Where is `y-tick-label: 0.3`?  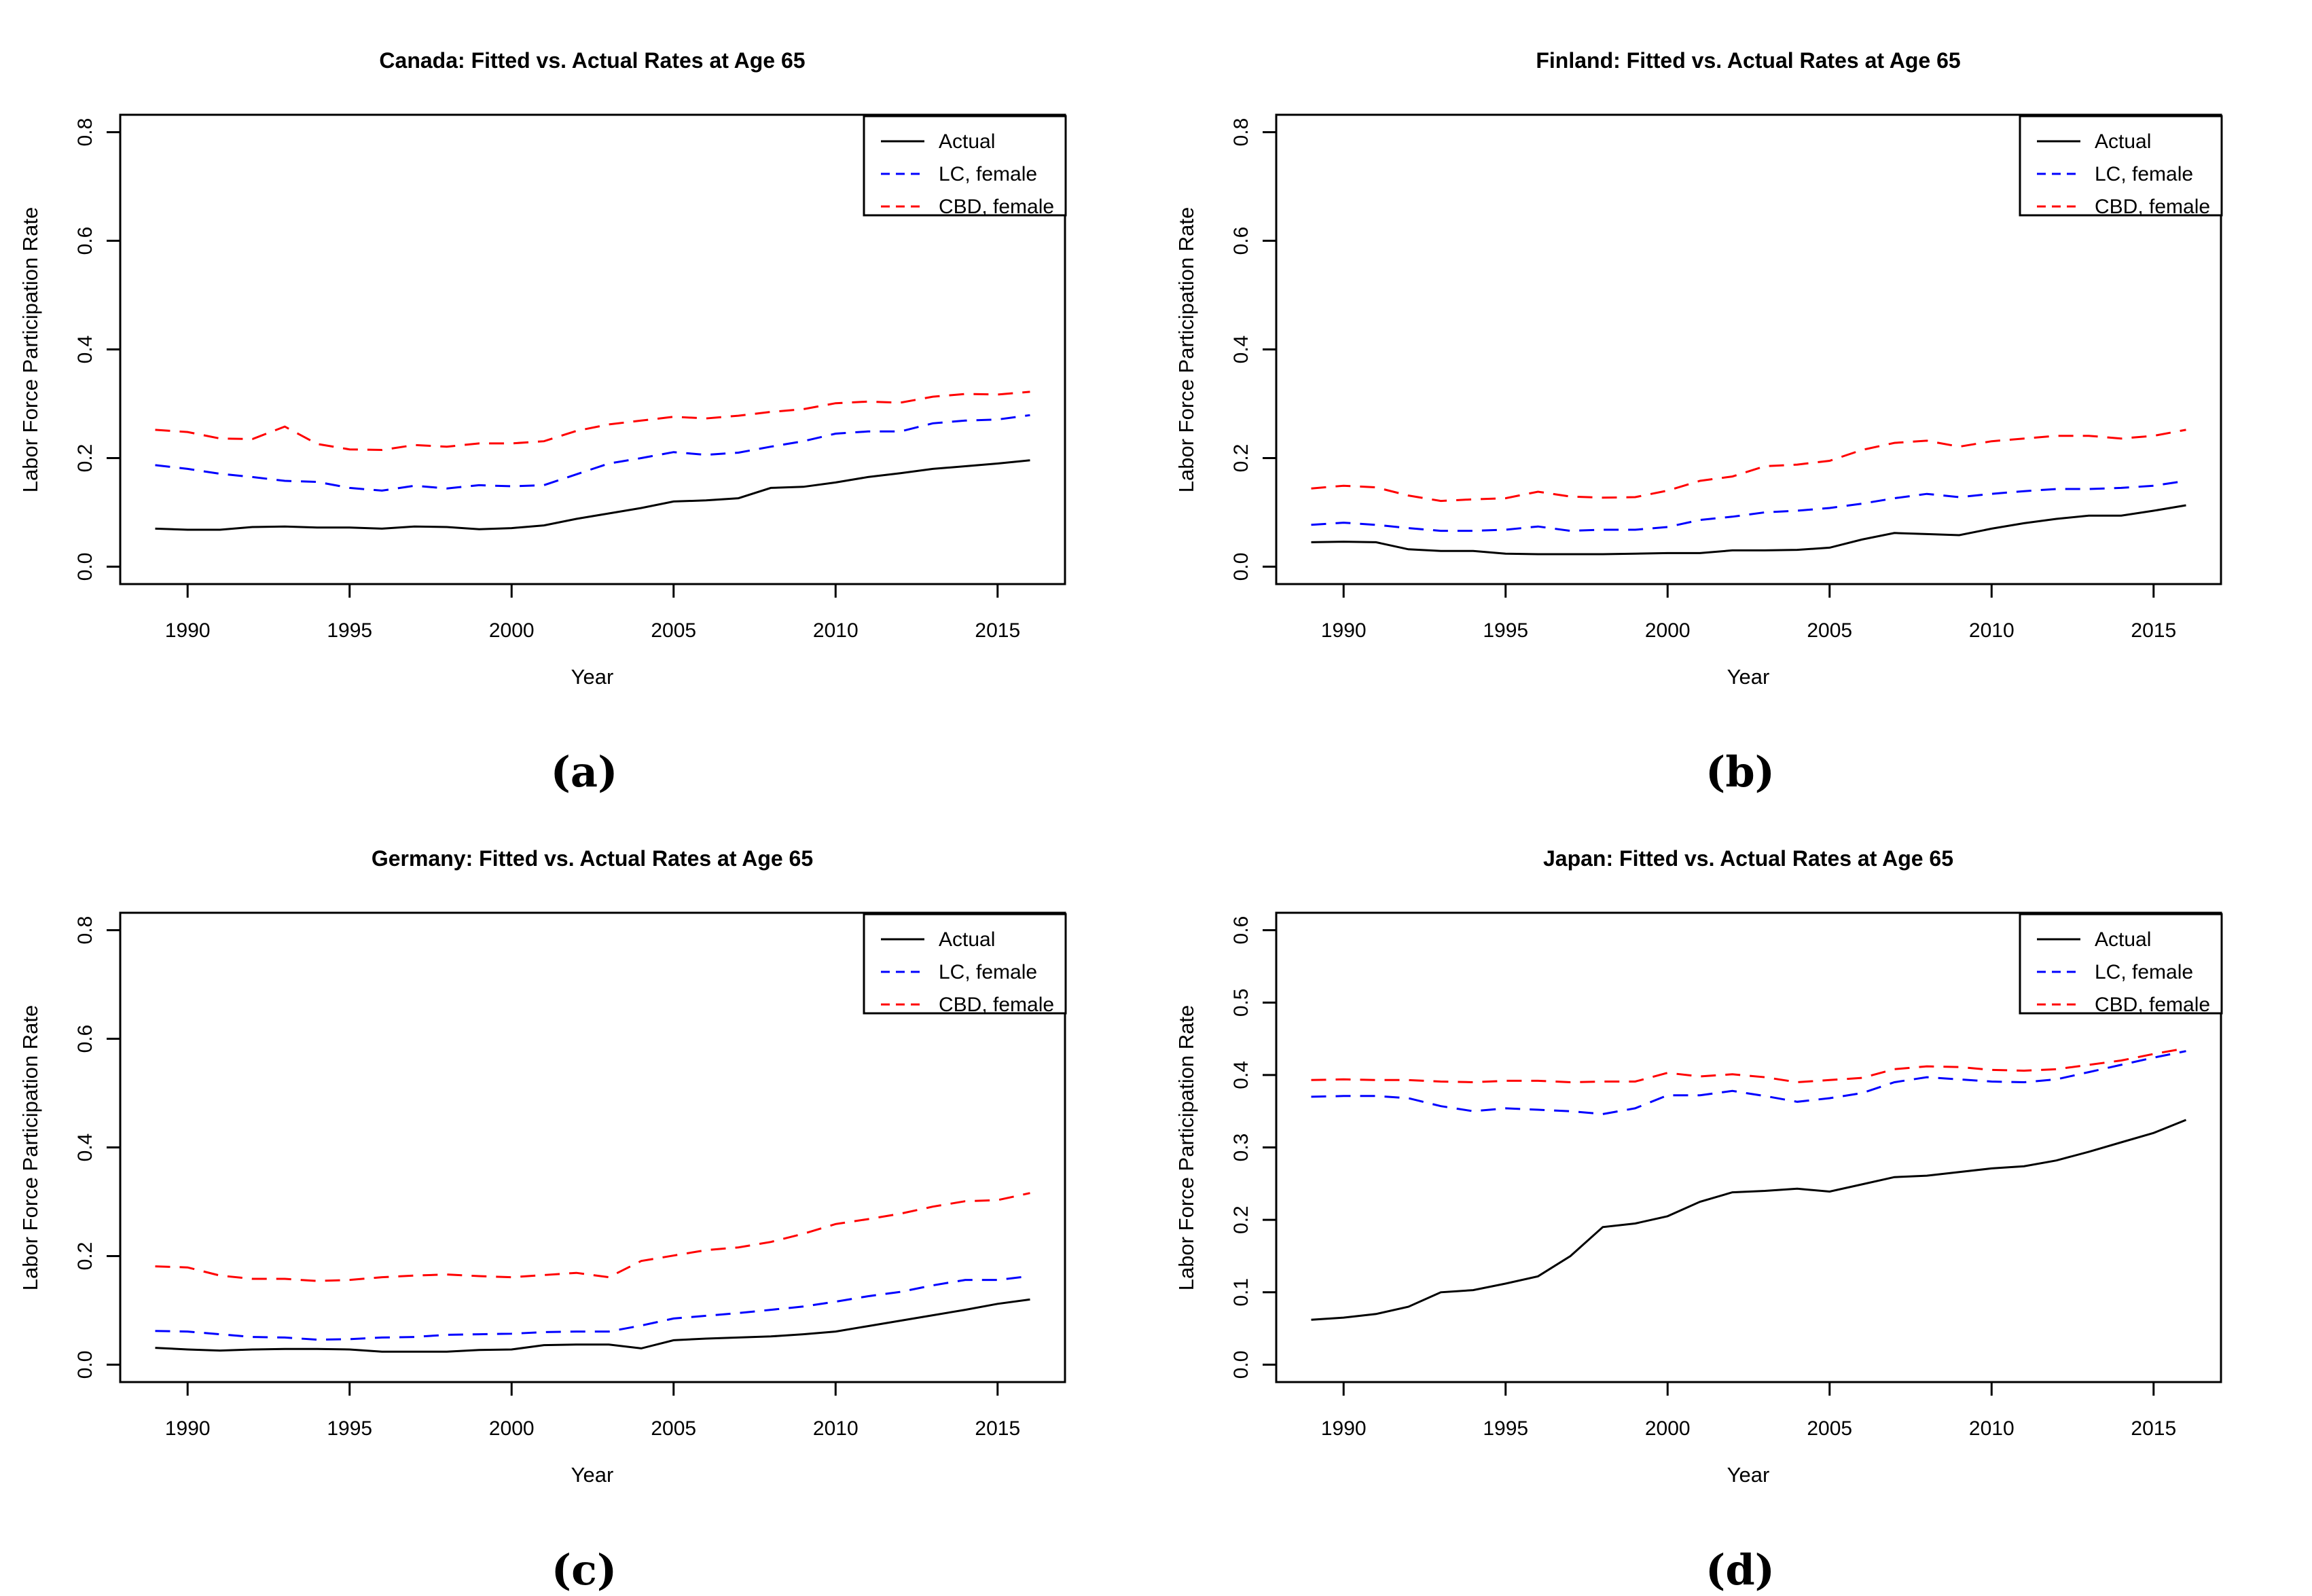 y-tick-label: 0.3 is located at coordinates (1241, 1147).